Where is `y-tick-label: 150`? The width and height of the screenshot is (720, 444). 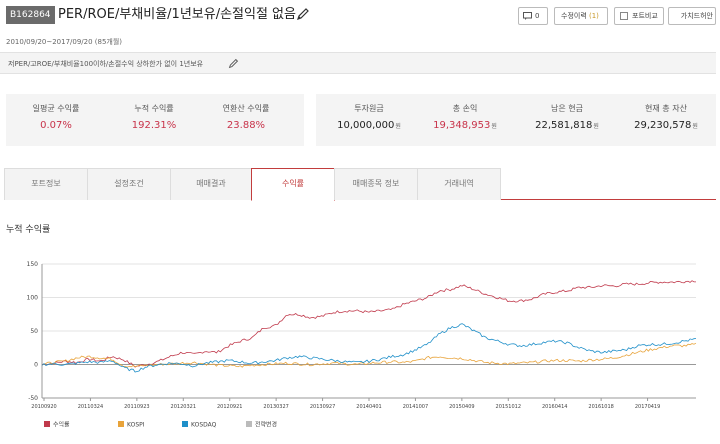 y-tick-label: 150 is located at coordinates (33, 264).